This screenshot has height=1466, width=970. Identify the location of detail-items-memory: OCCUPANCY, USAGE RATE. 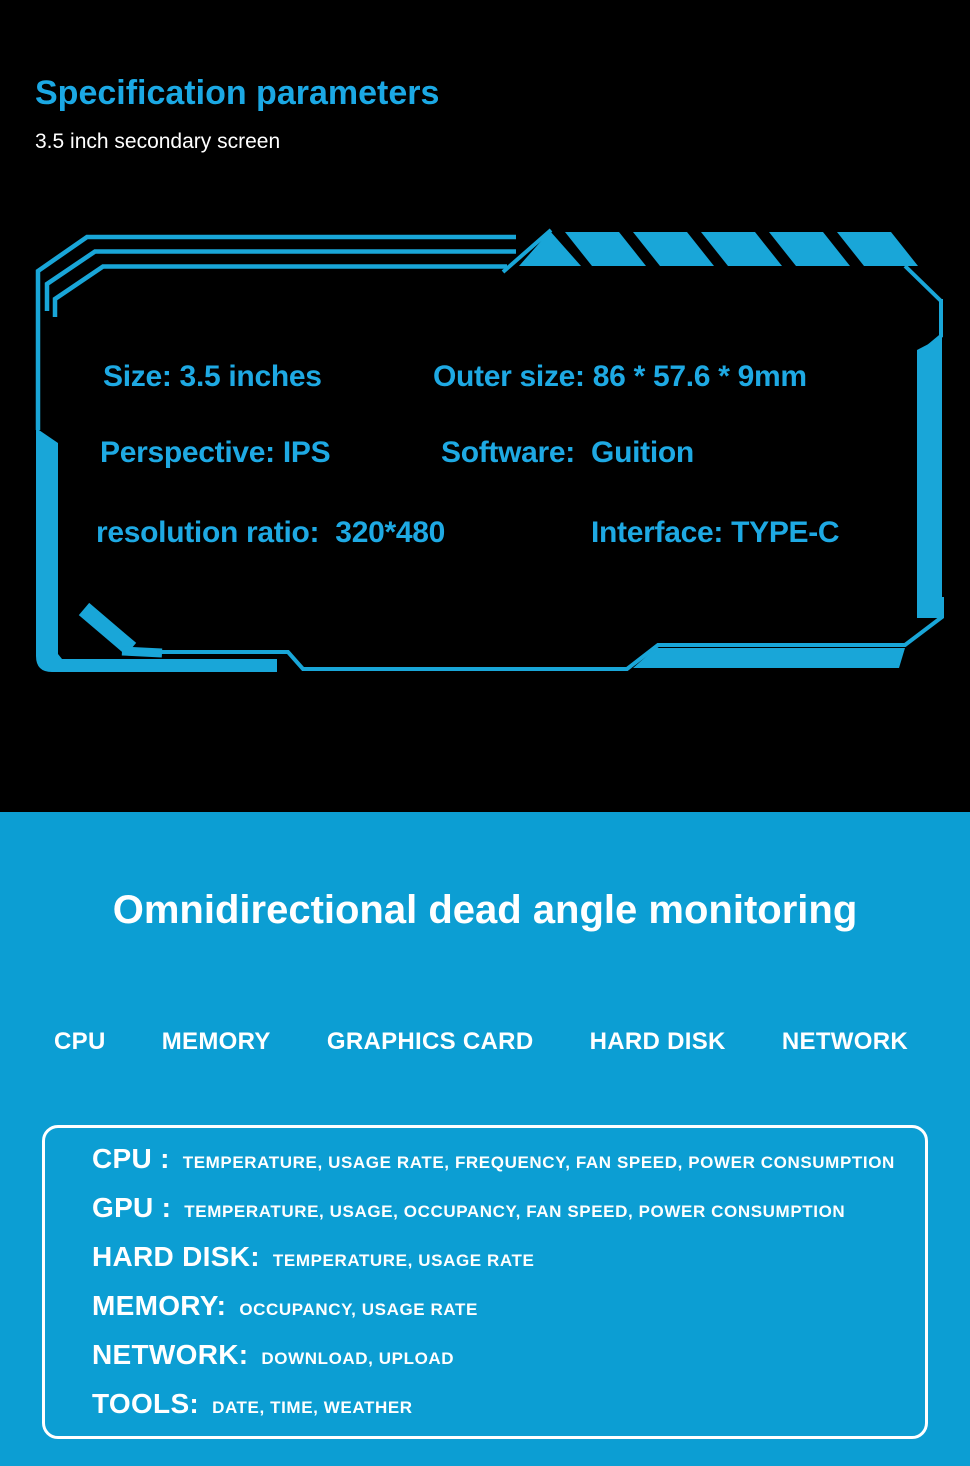
(358, 1309).